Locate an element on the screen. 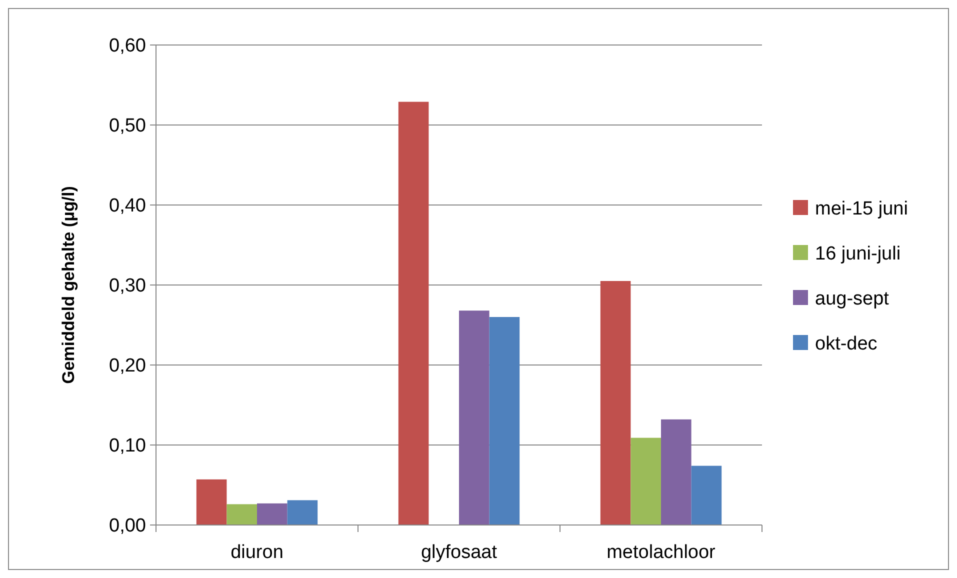  y-tick-label: 0,60 is located at coordinates (127, 46).